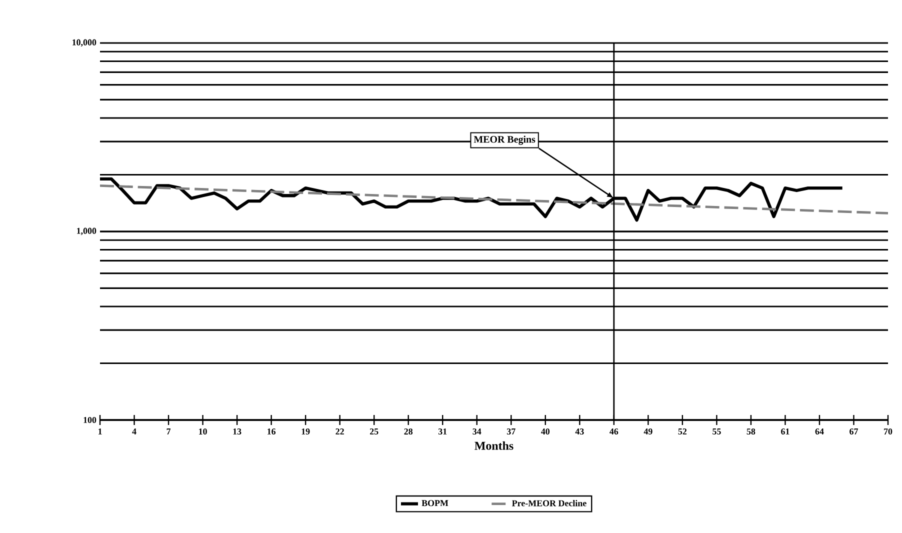 This screenshot has width=902, height=533. I want to click on x-tick-label: 58, so click(751, 431).